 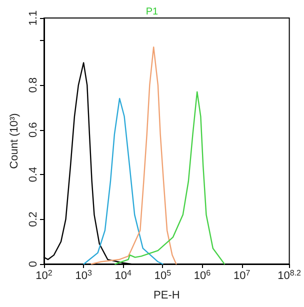 I want to click on y-tick-label: 0, so click(x=34, y=264).